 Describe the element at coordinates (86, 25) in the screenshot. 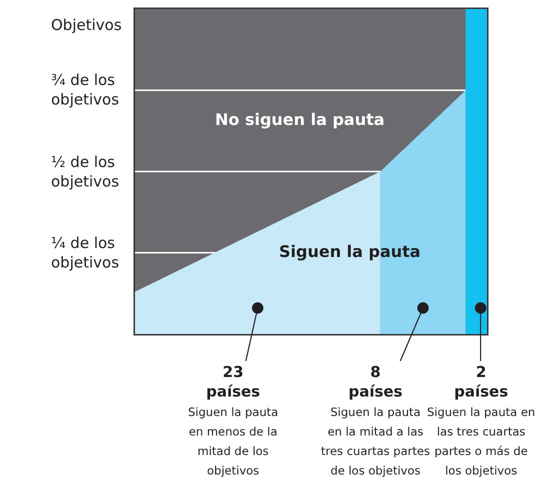

I see `y-axis-title: Objetivos` at that location.